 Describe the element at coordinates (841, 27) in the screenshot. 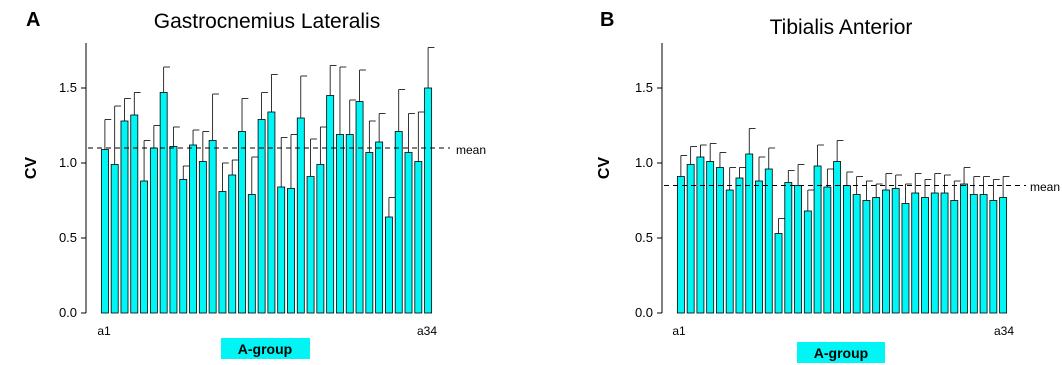

I see `chart-title: Tibialis Anterior` at that location.